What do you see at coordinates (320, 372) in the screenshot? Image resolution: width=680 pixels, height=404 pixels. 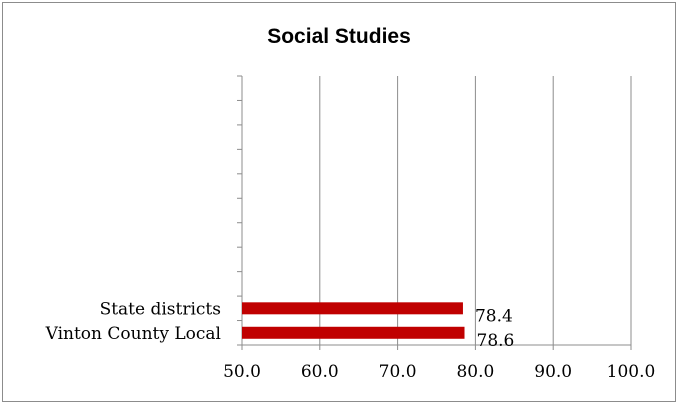 I see `x-tick-label: 60.0` at bounding box center [320, 372].